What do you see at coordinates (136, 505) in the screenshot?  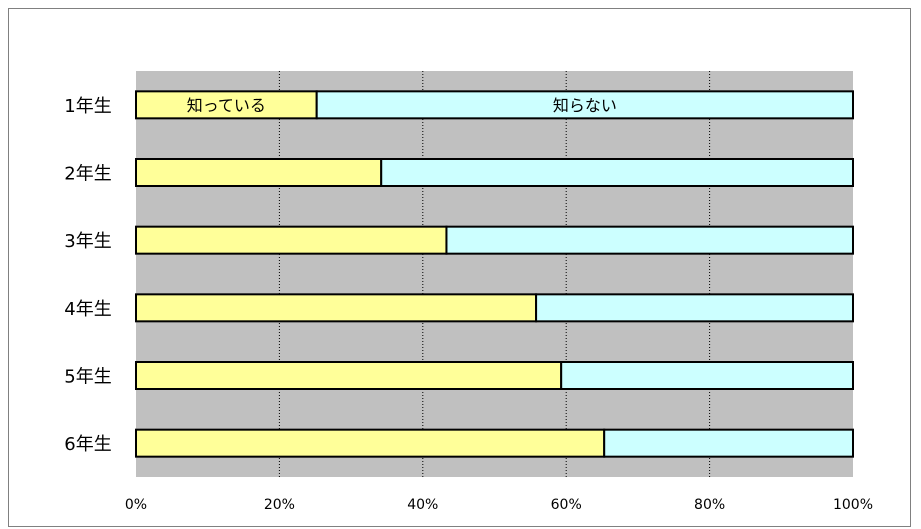 I see `x-tick-label: 0%` at bounding box center [136, 505].